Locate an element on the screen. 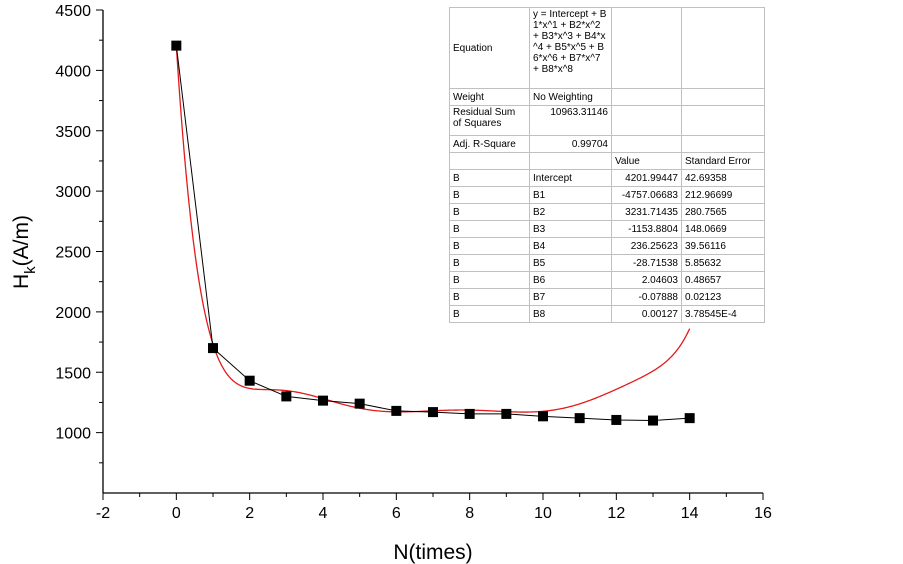 This screenshot has height=564, width=903. rss-row: Residual Sum of Squares 10963.31146 is located at coordinates (607, 120).